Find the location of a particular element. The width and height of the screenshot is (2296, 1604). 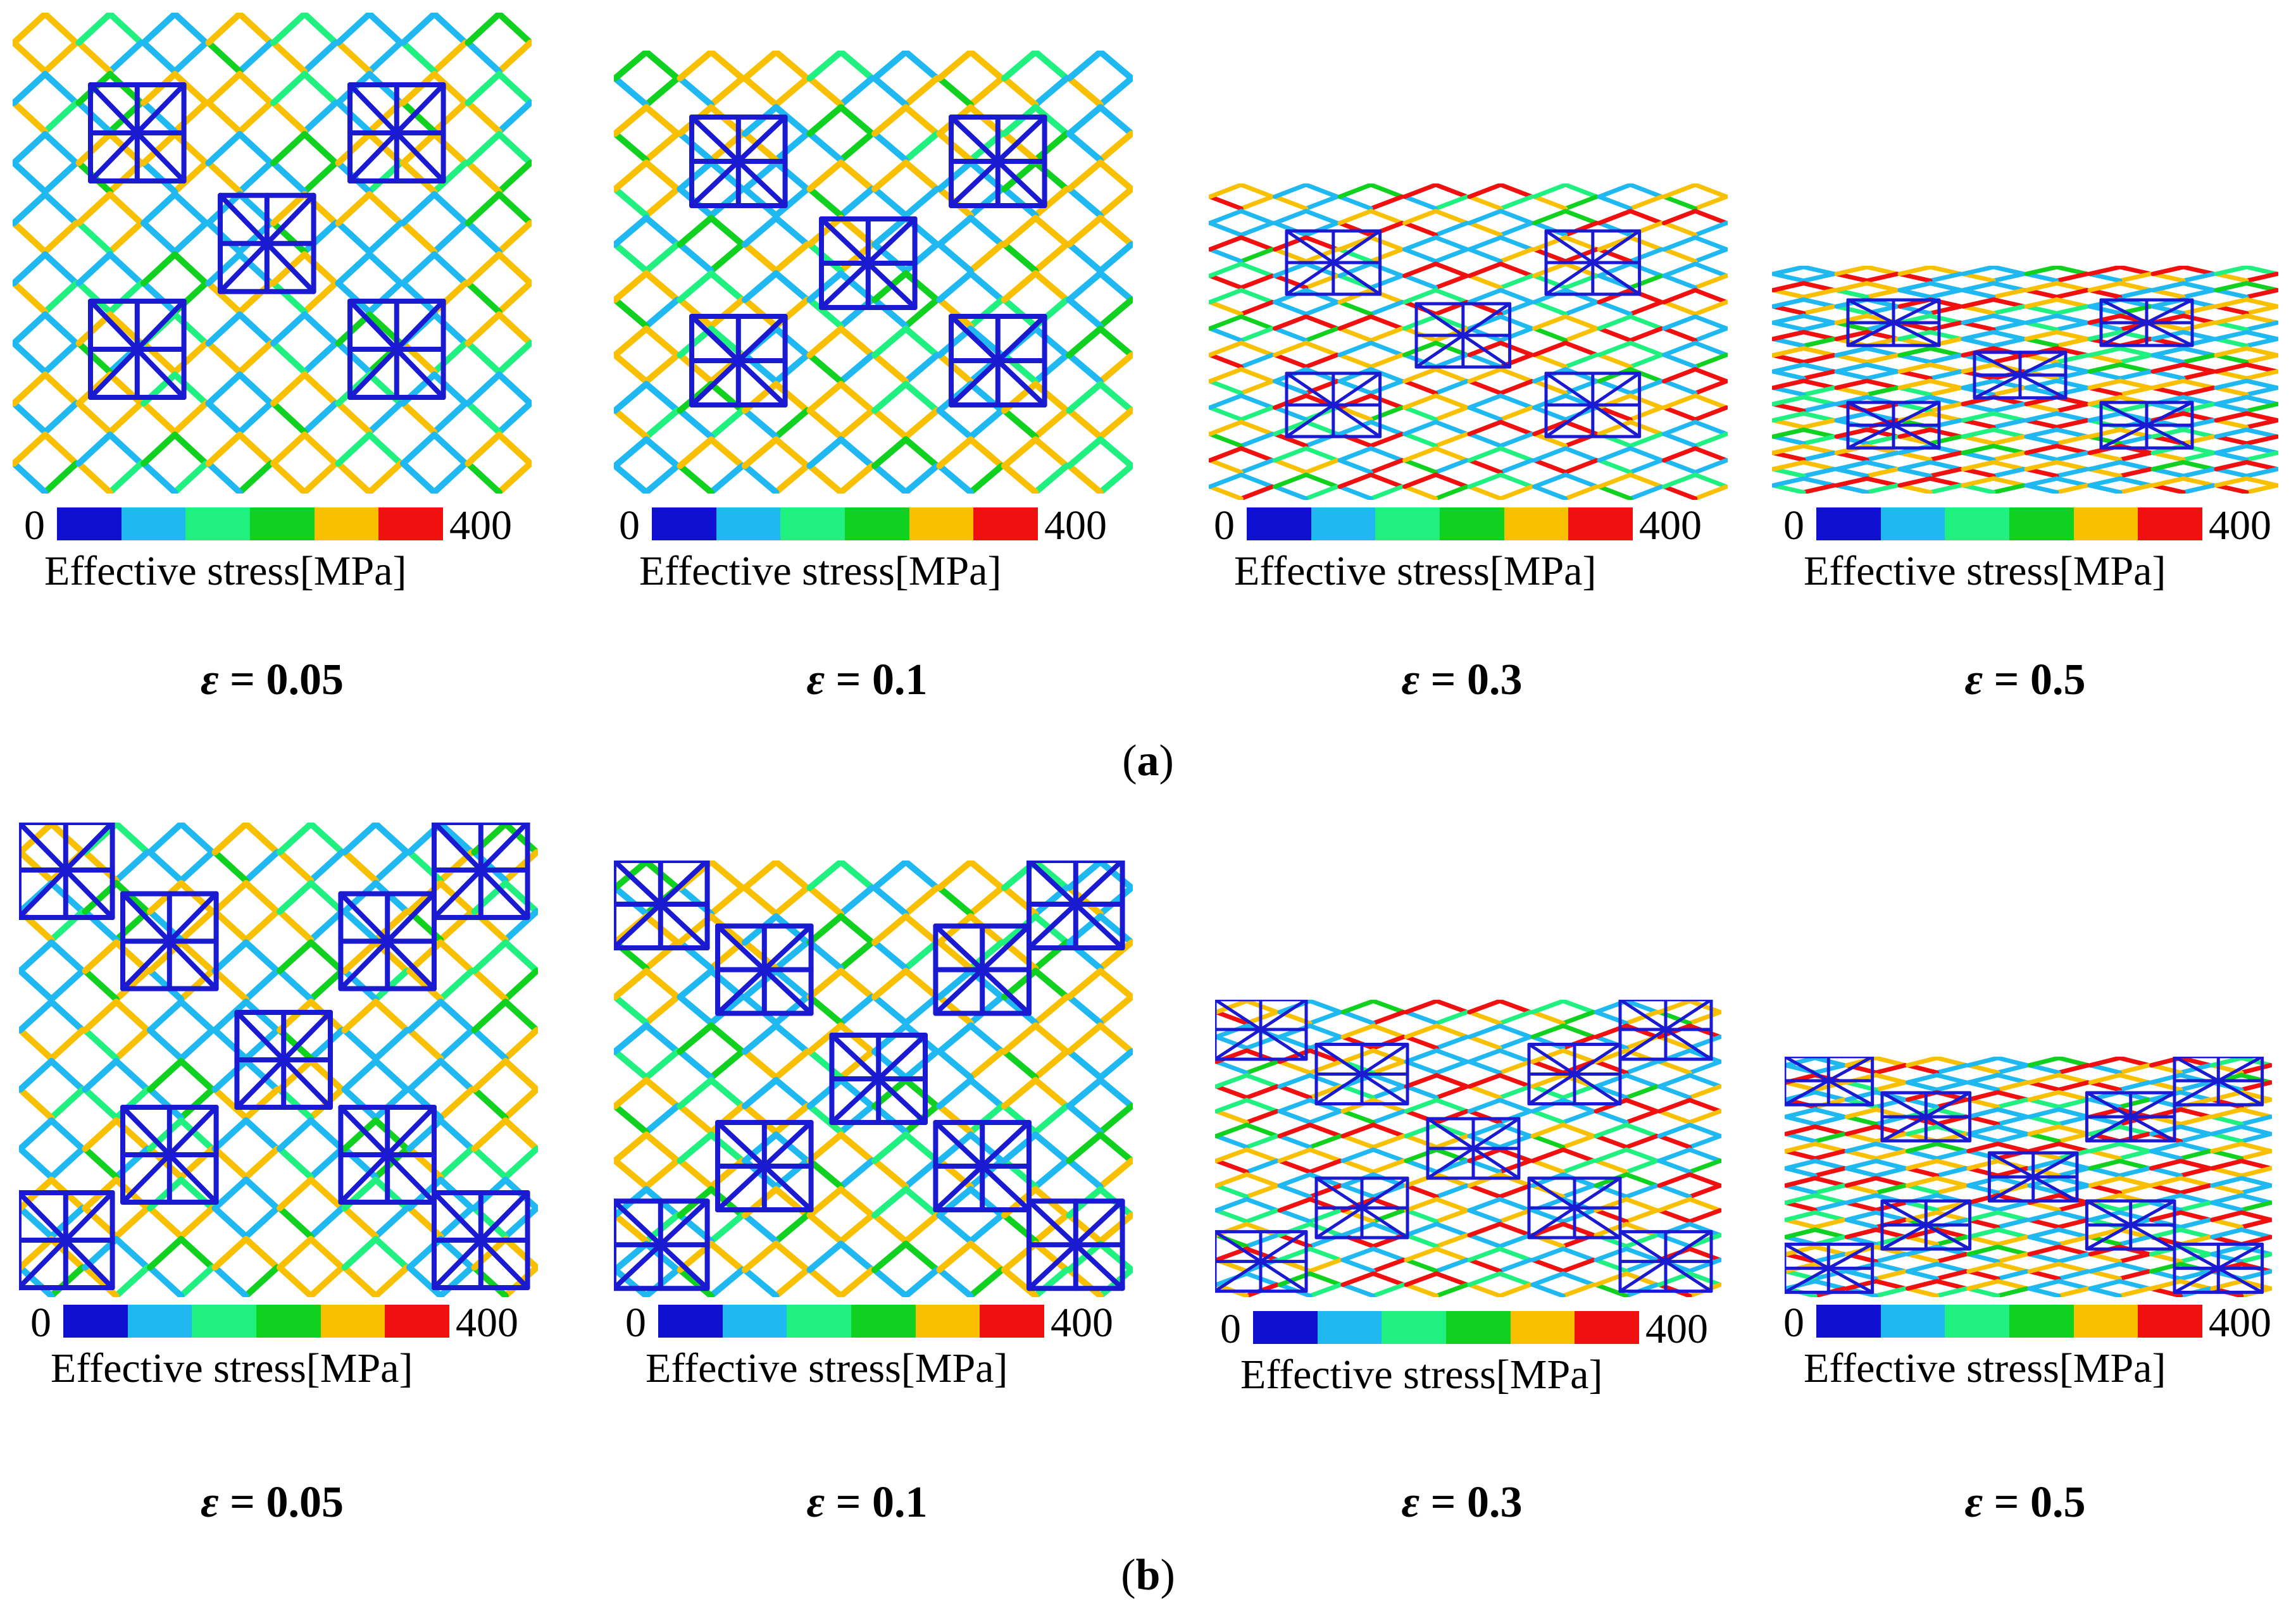

cell-a-2: 0 400 Effective stress[MPa] ε = 0.1 is located at coordinates (879, 364).